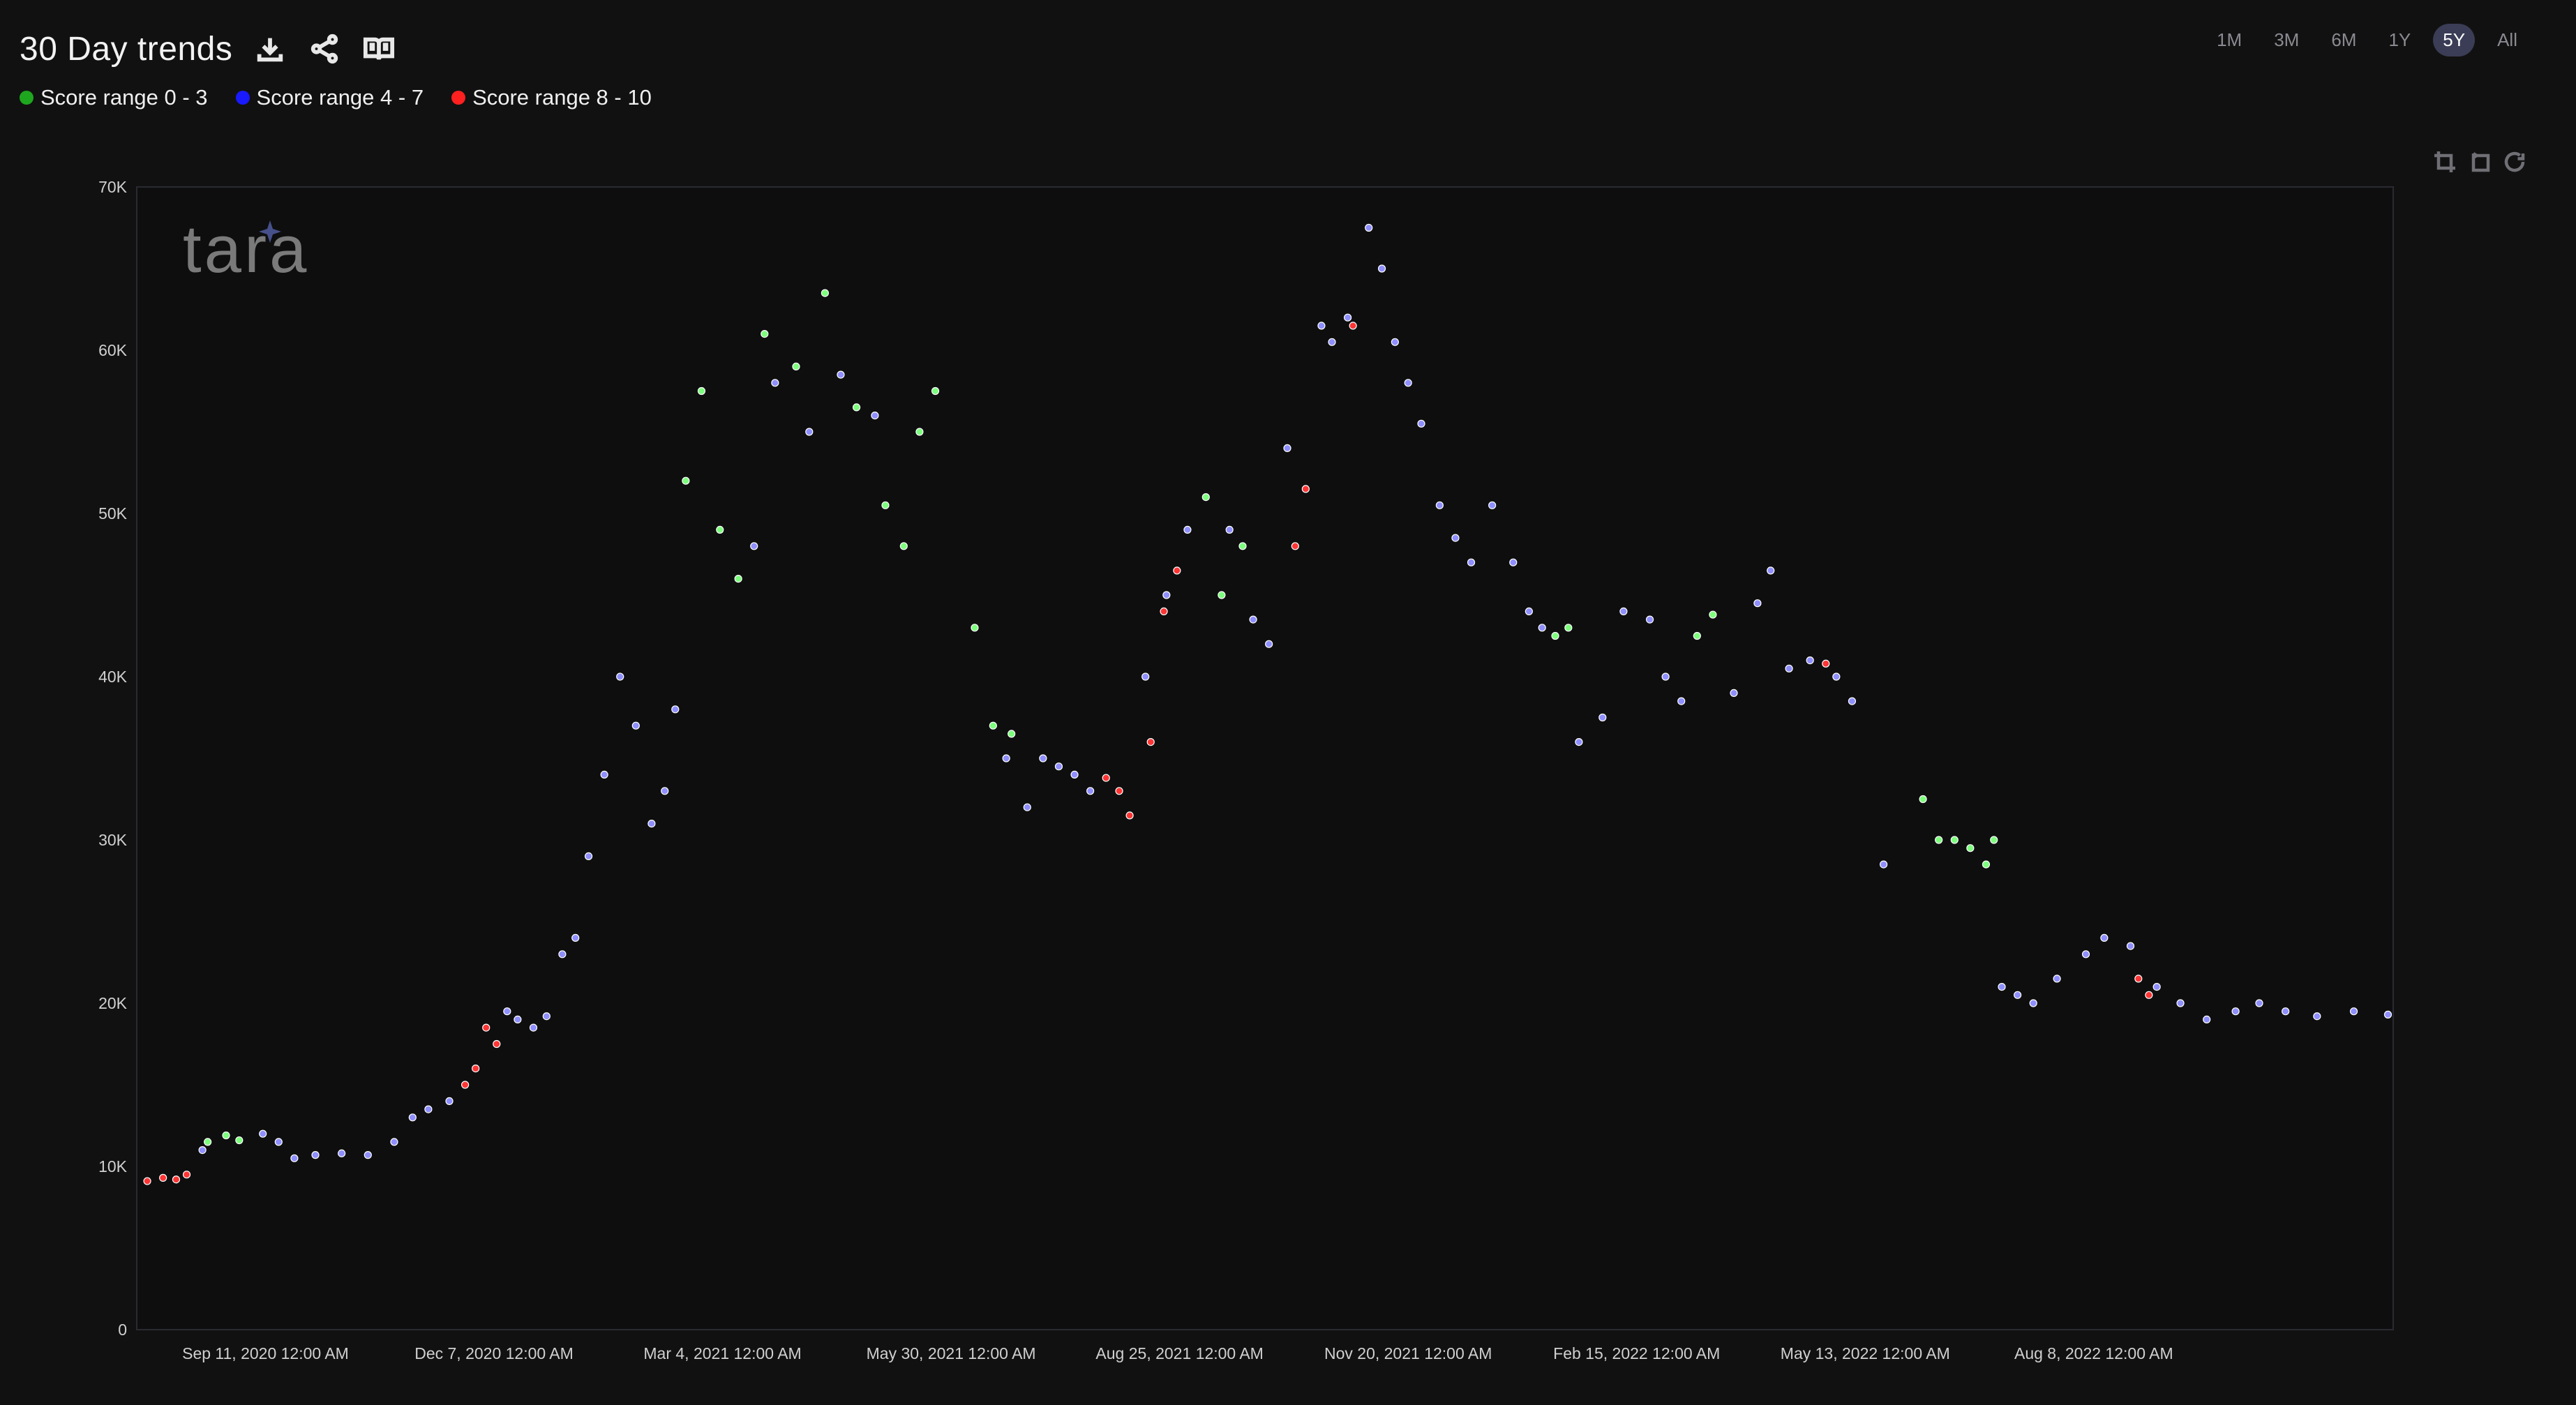 This screenshot has height=1405, width=2576. I want to click on range-button-3m: 3M, so click(2287, 39).